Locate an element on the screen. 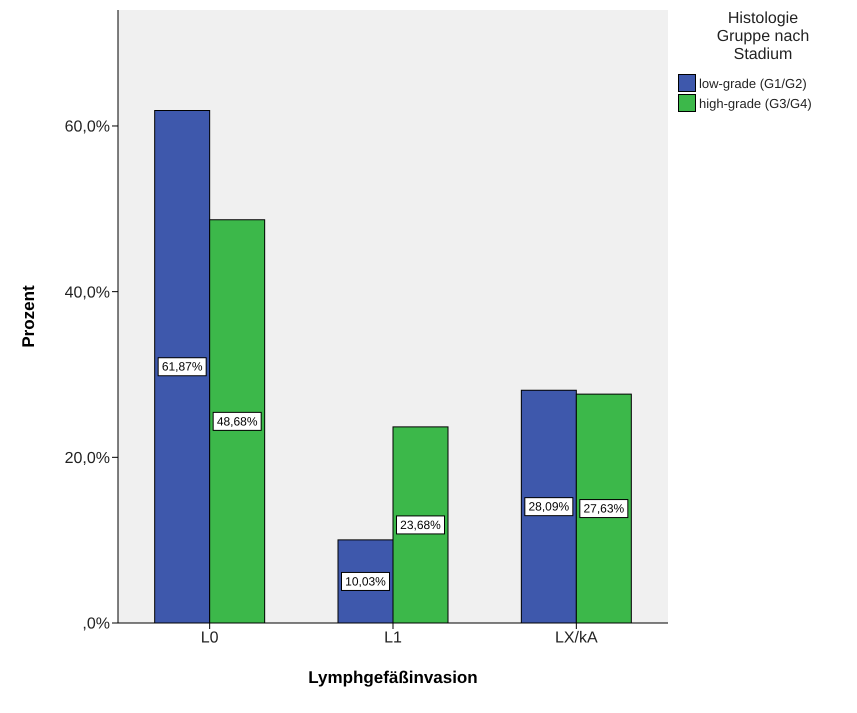  data-label: 23,68% is located at coordinates (421, 525).